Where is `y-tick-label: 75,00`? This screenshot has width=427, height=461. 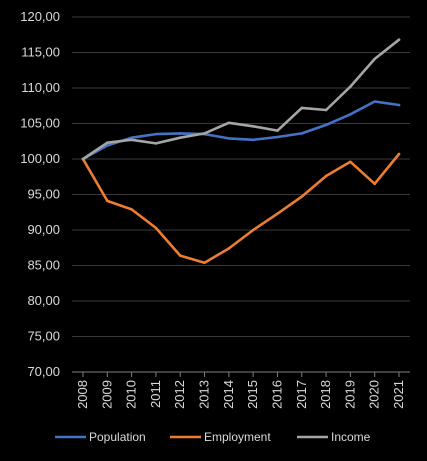 y-tick-label: 75,00 is located at coordinates (43, 336).